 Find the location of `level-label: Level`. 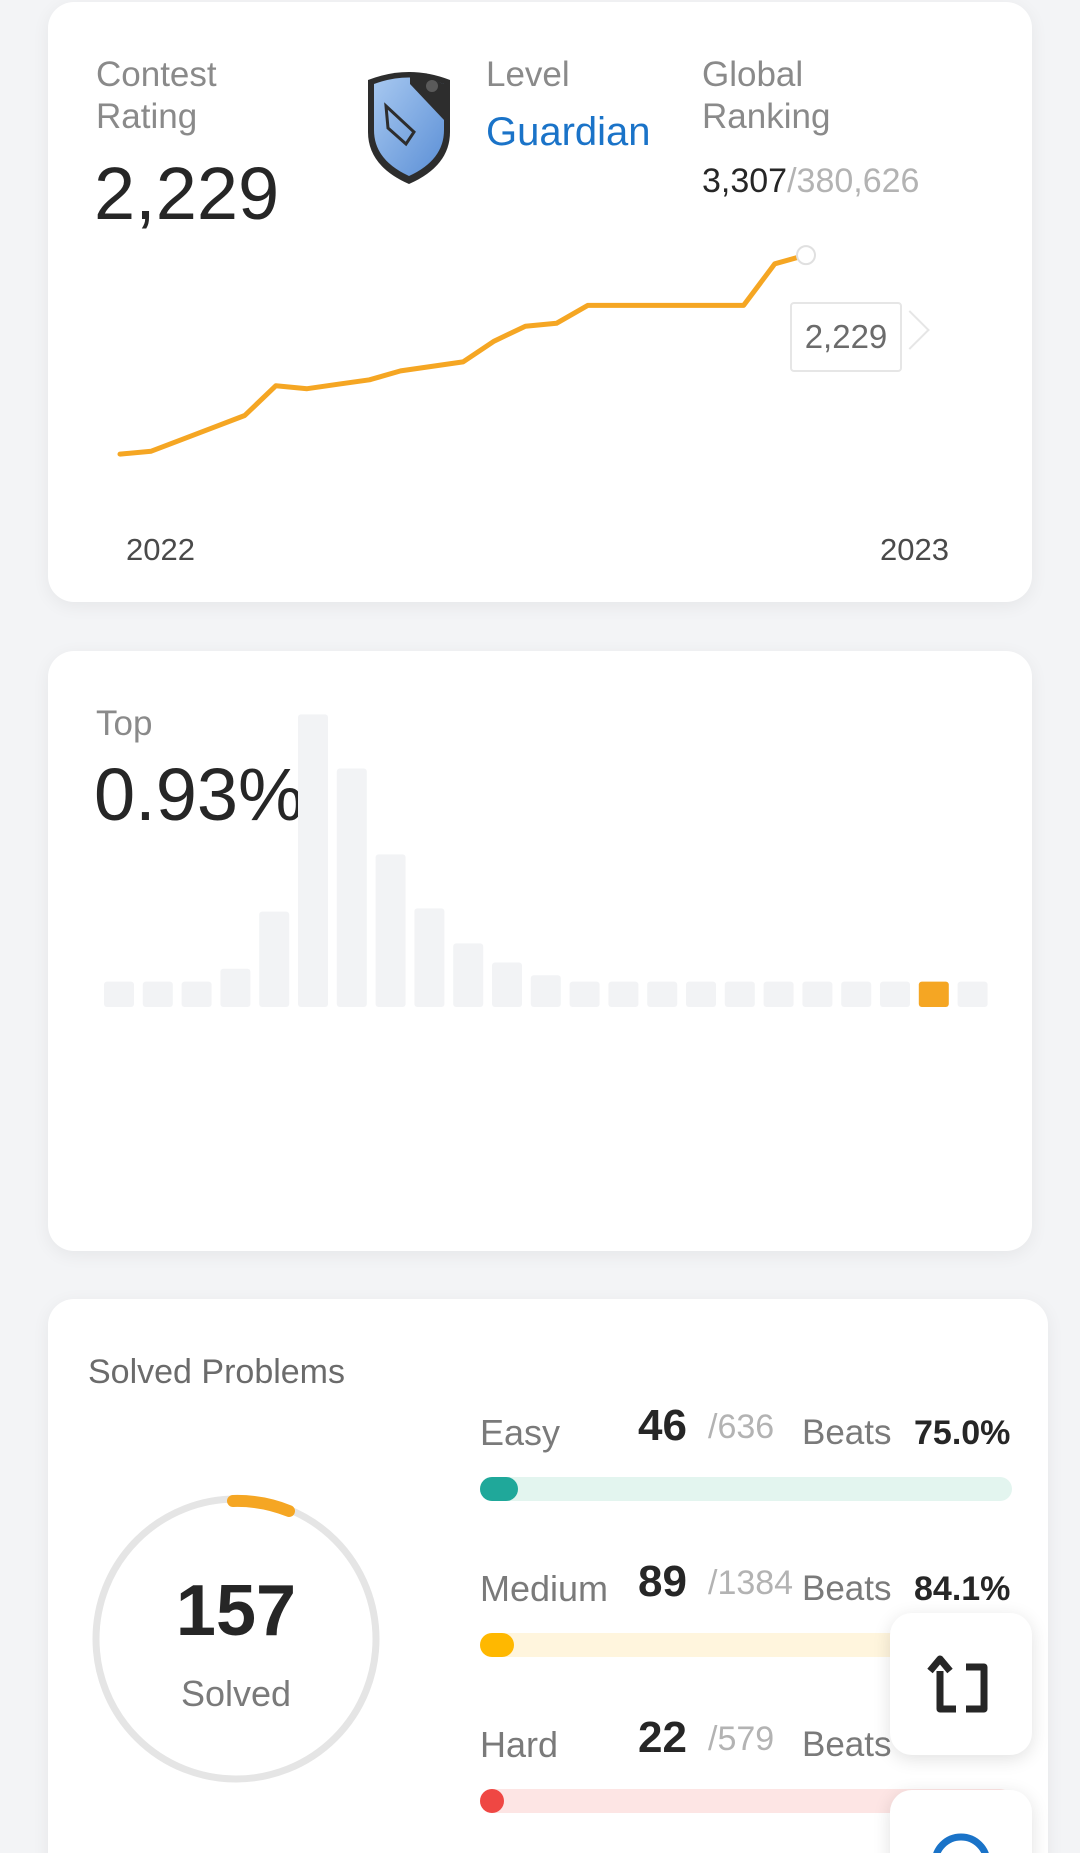

level-label: Level is located at coordinates (528, 74).